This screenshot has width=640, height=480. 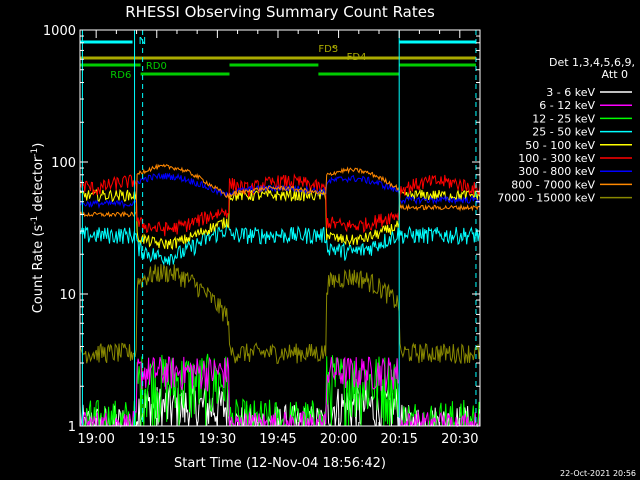 What do you see at coordinates (567, 105) in the screenshot?
I see `legend-label: 6 - 12 keV` at bounding box center [567, 105].